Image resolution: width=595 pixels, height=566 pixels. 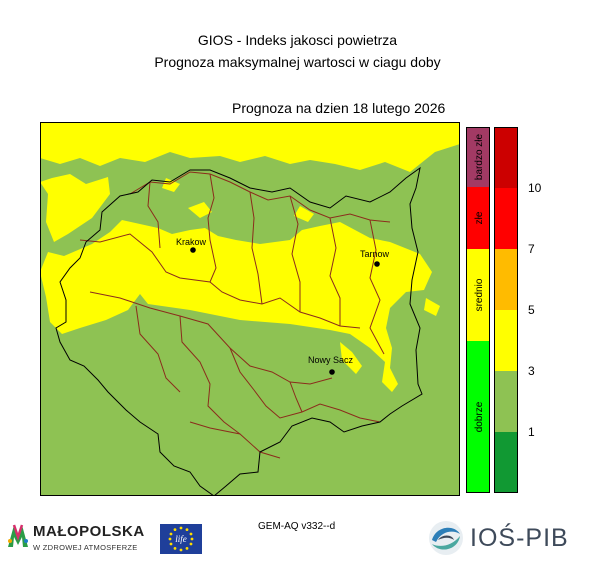 I want to click on category-label-moderate: srednio, so click(x=479, y=294).